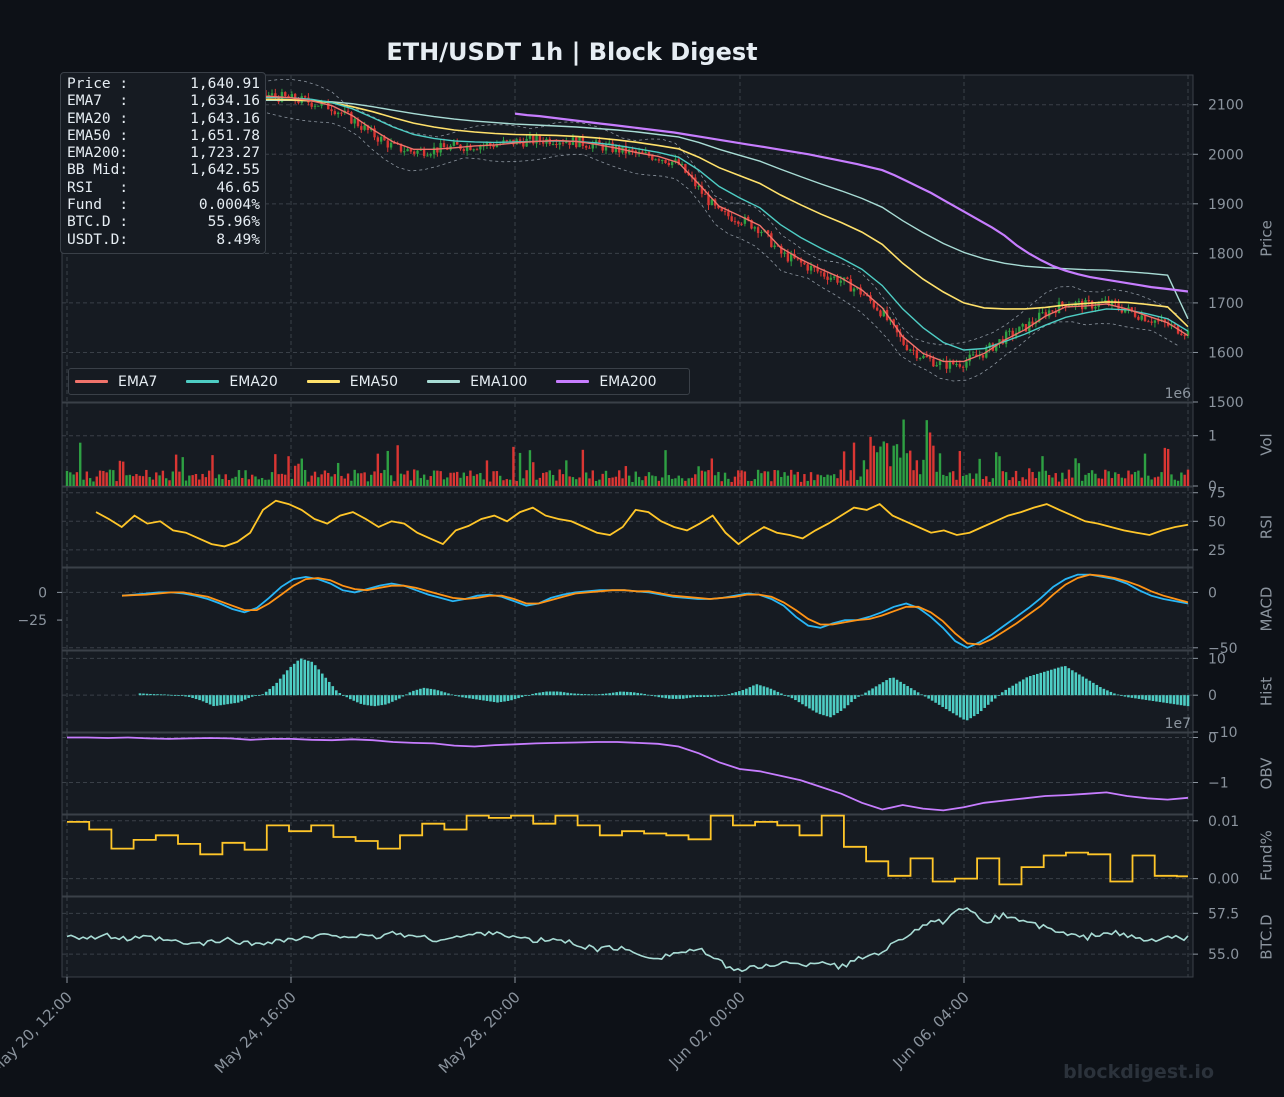  What do you see at coordinates (1226, 403) in the screenshot?
I see `y-tick-label: 1500` at bounding box center [1226, 403].